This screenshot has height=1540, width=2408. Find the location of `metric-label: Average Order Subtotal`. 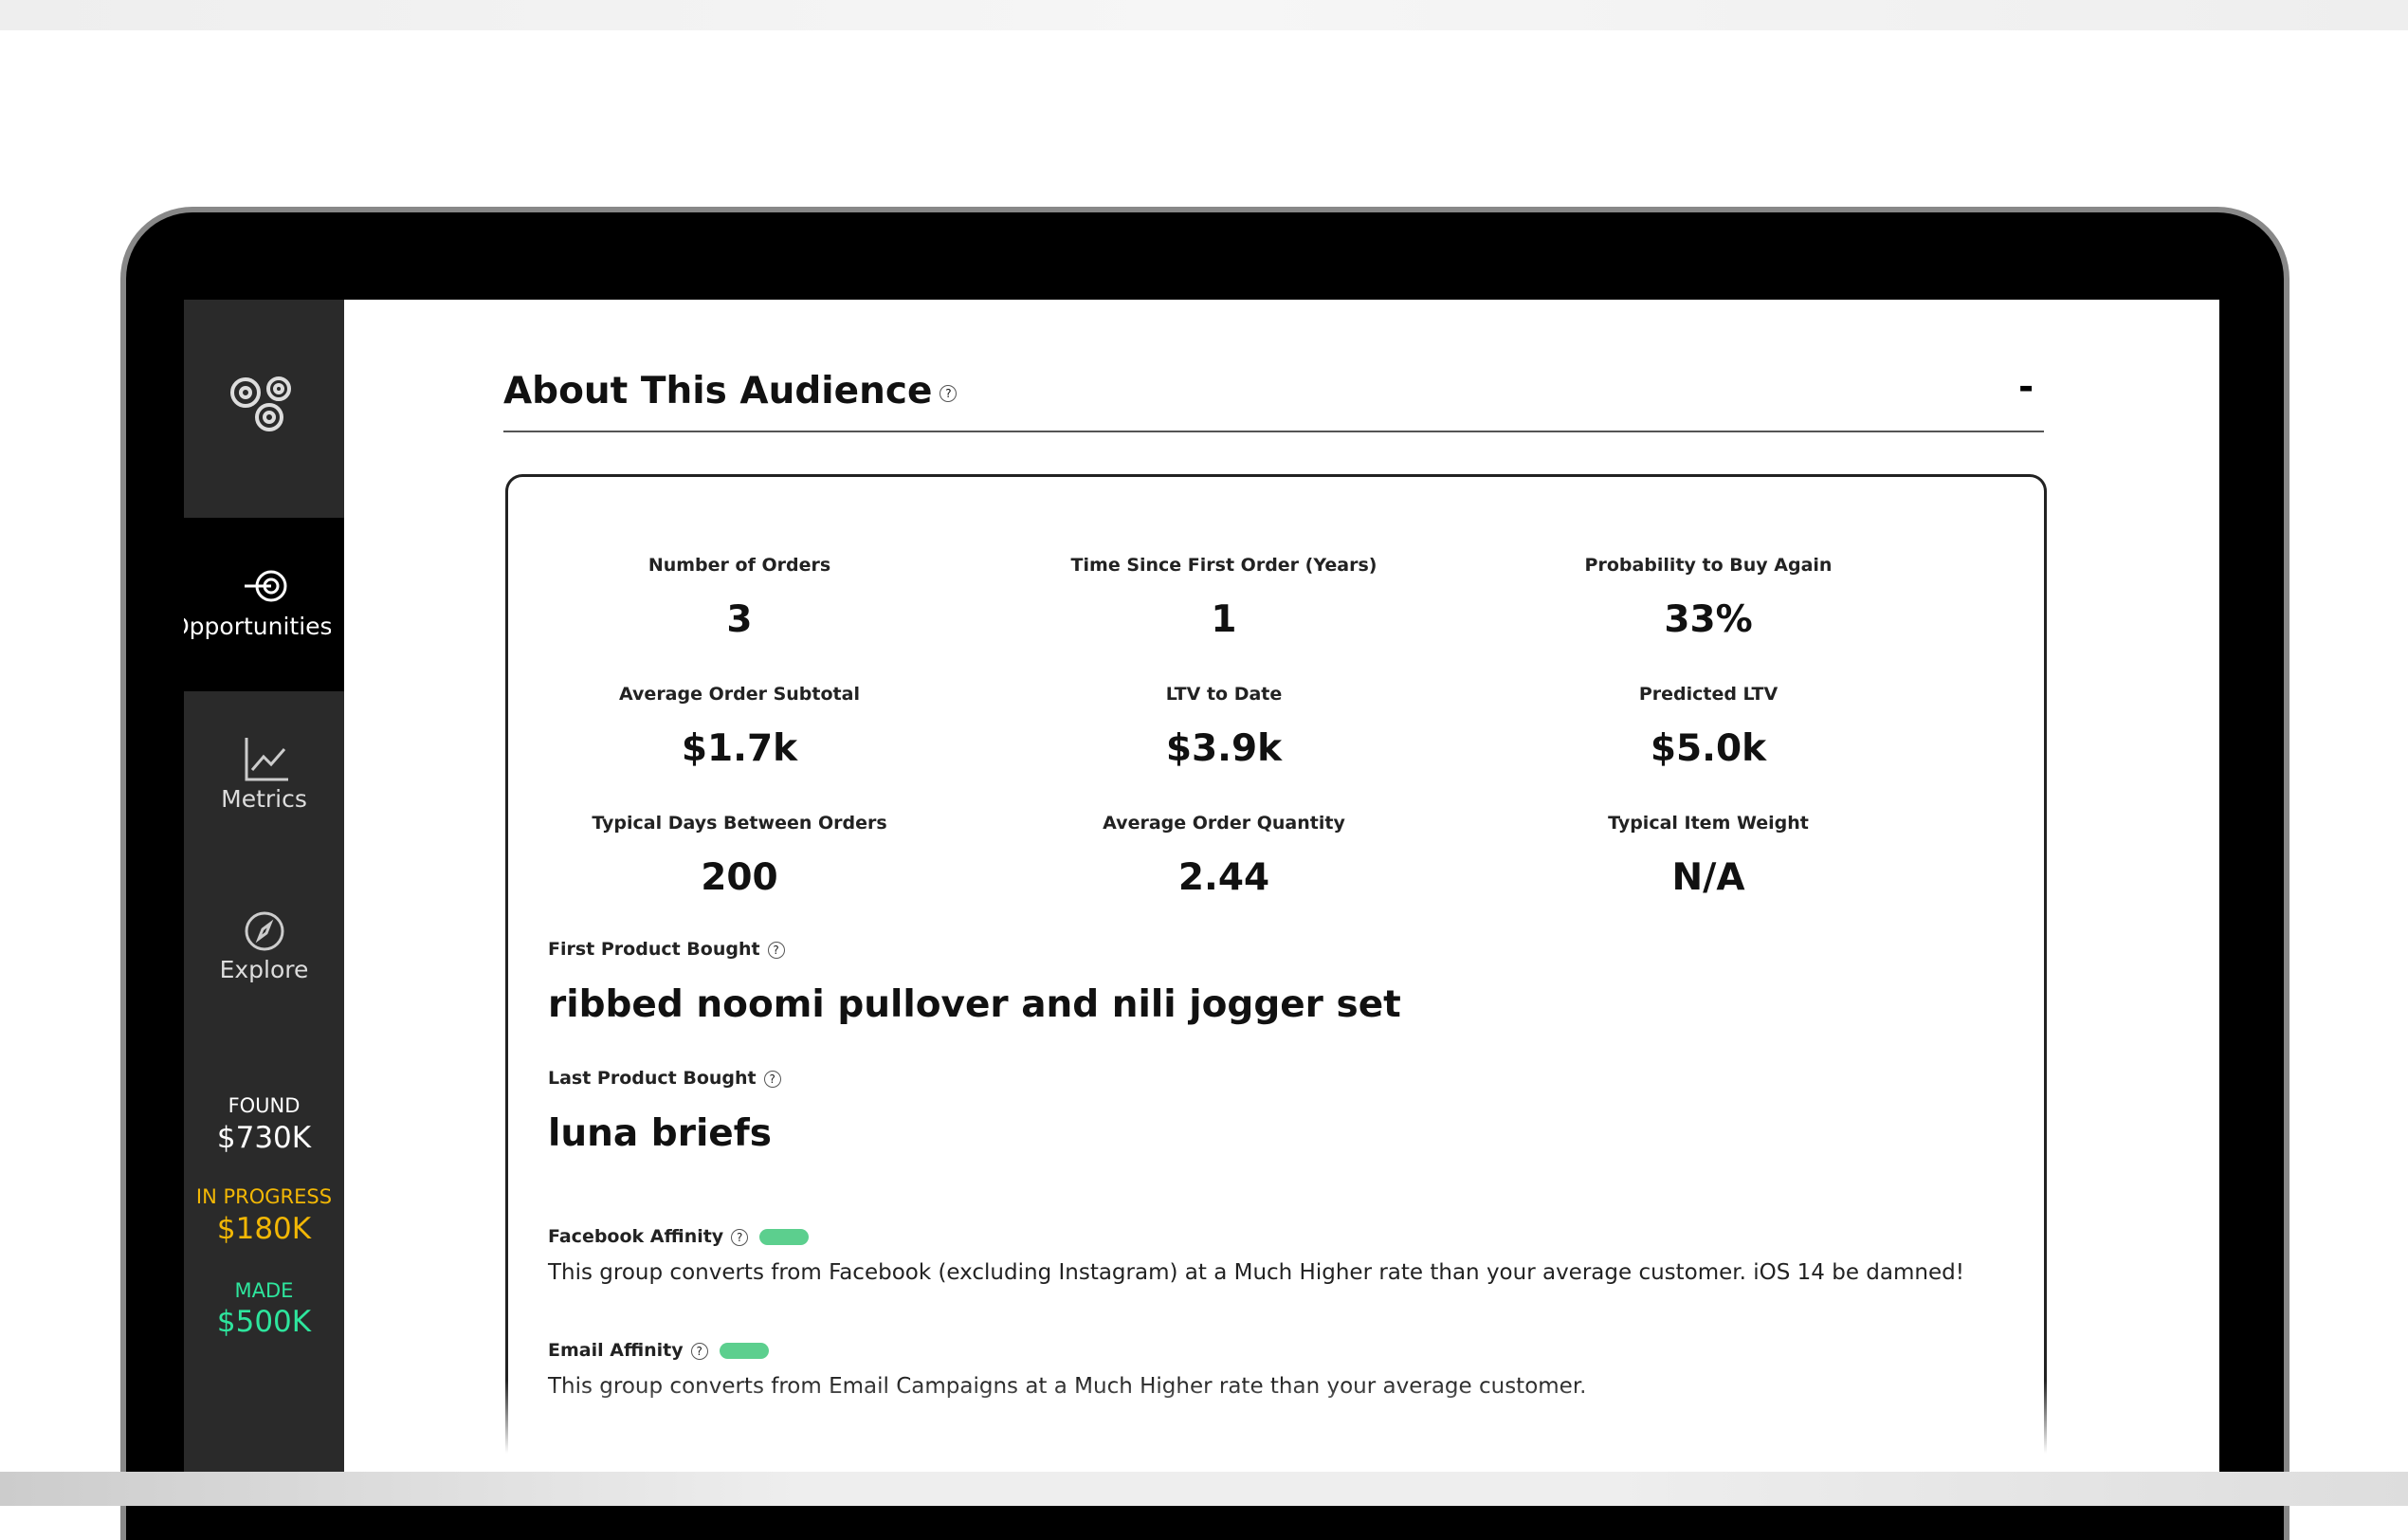

metric-label: Average Order Subtotal is located at coordinates (739, 694).